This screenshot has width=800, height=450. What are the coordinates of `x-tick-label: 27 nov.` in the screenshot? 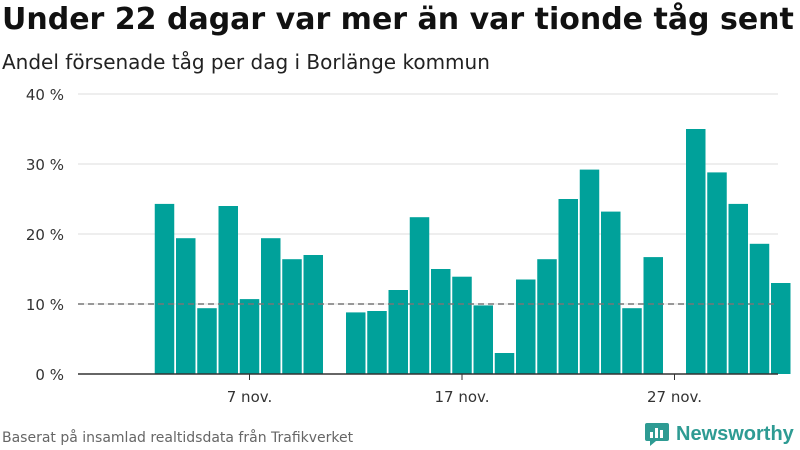 It's located at (674, 397).